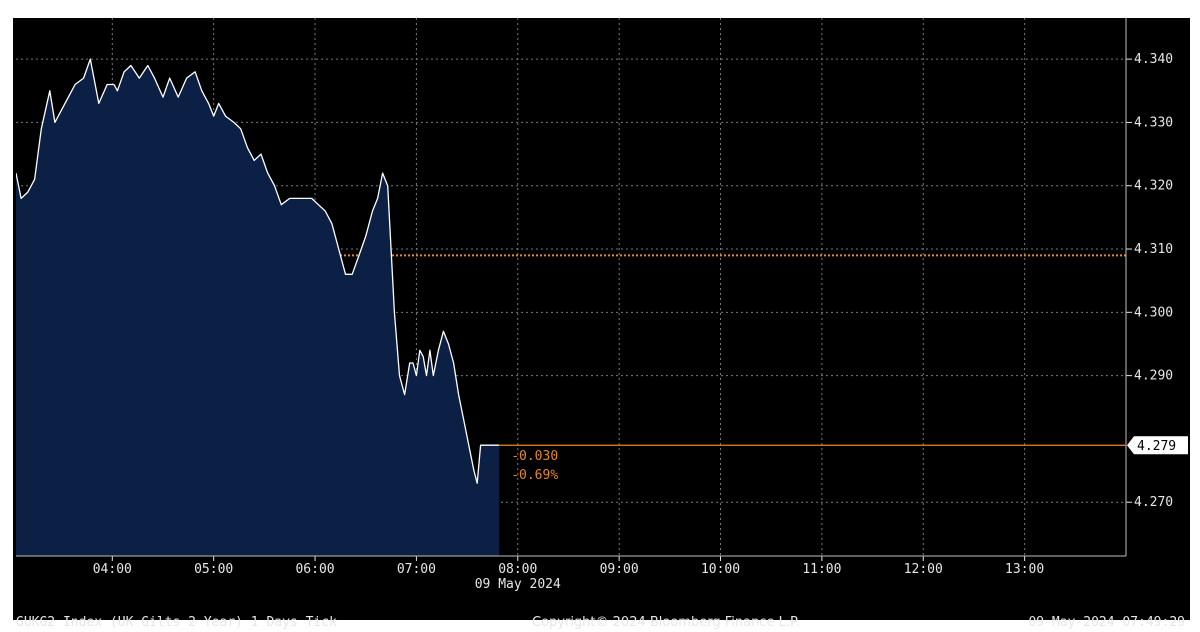  I want to click on y-tick-label: 4.320, so click(1153, 186).